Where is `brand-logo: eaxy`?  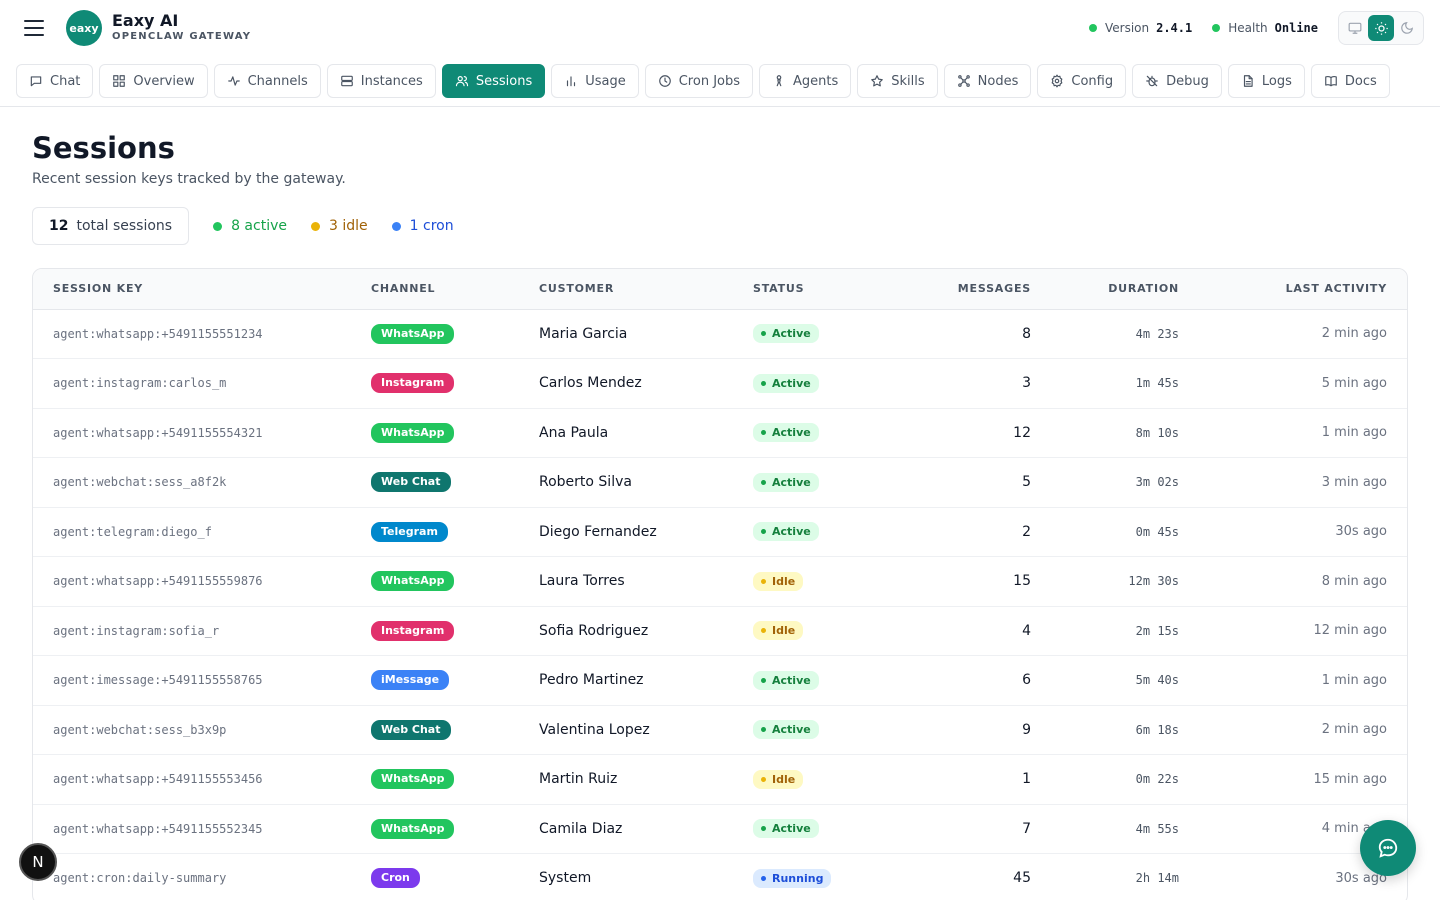
brand-logo: eaxy is located at coordinates (84, 28).